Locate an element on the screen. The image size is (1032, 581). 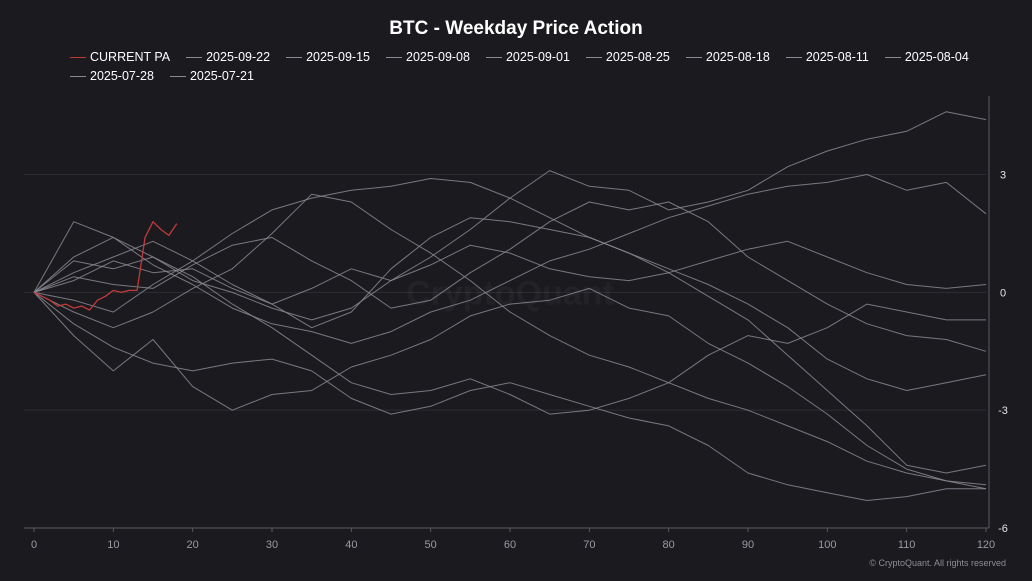
legend-item: 2025-08-04 is located at coordinates (926, 57).